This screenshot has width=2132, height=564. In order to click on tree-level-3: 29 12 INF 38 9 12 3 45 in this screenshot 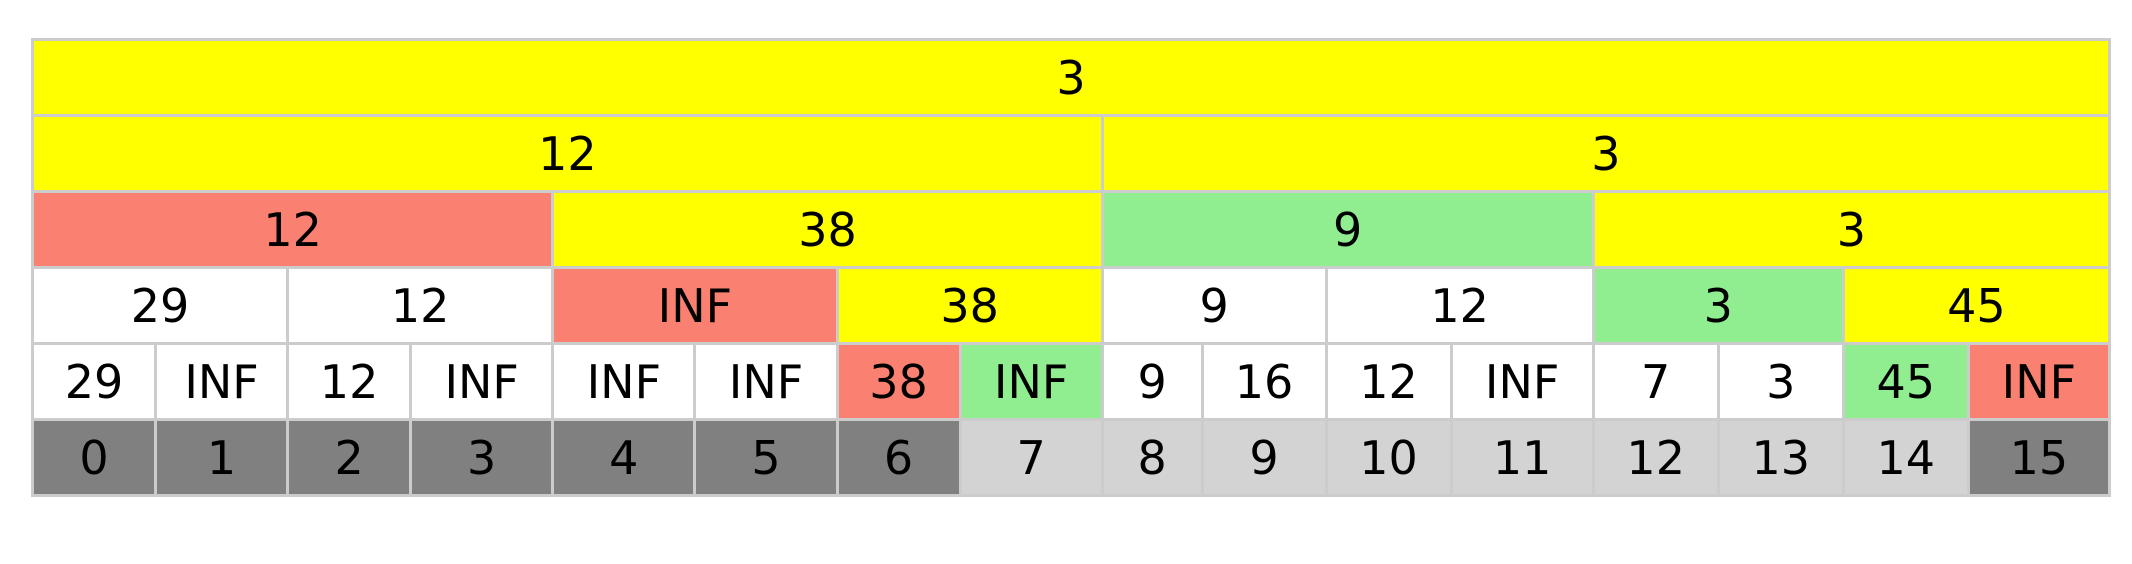, I will do `click(1071, 305)`.